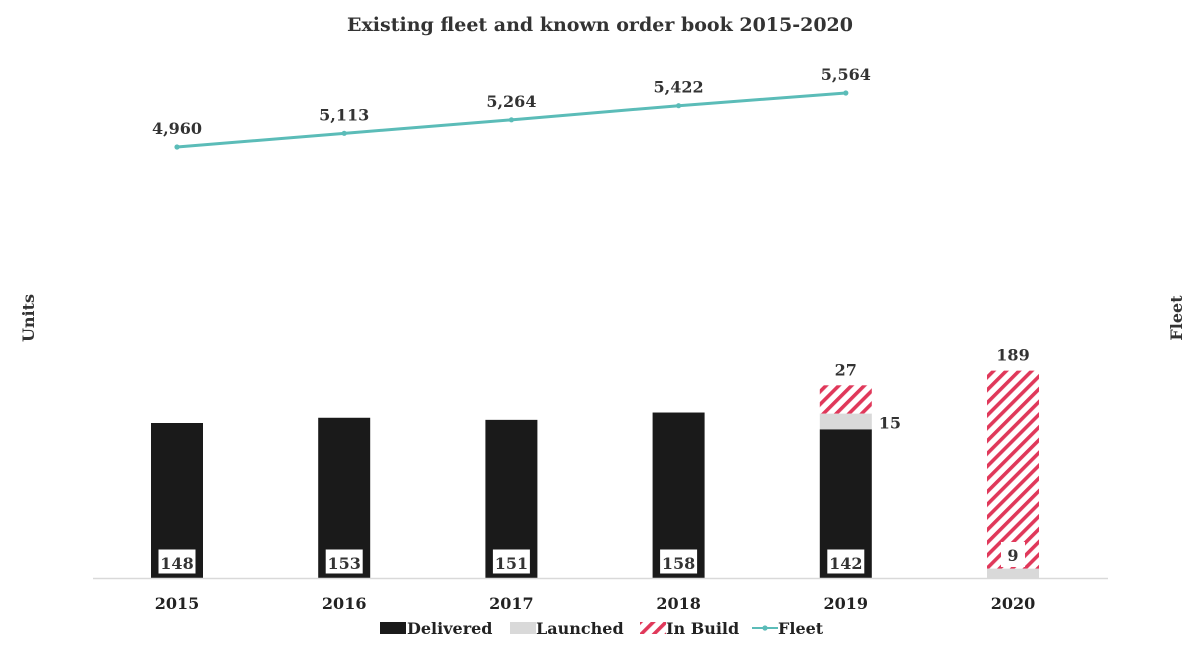 Image resolution: width=1200 pixels, height=659 pixels. I want to click on fleet-label-2018: 5,422, so click(679, 87).